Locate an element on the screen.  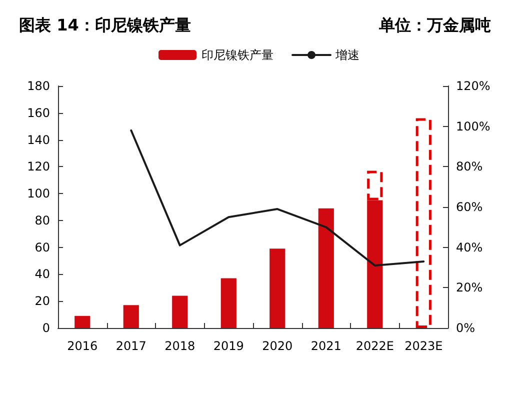
x-tick-label: 2016 is located at coordinates (82, 346).